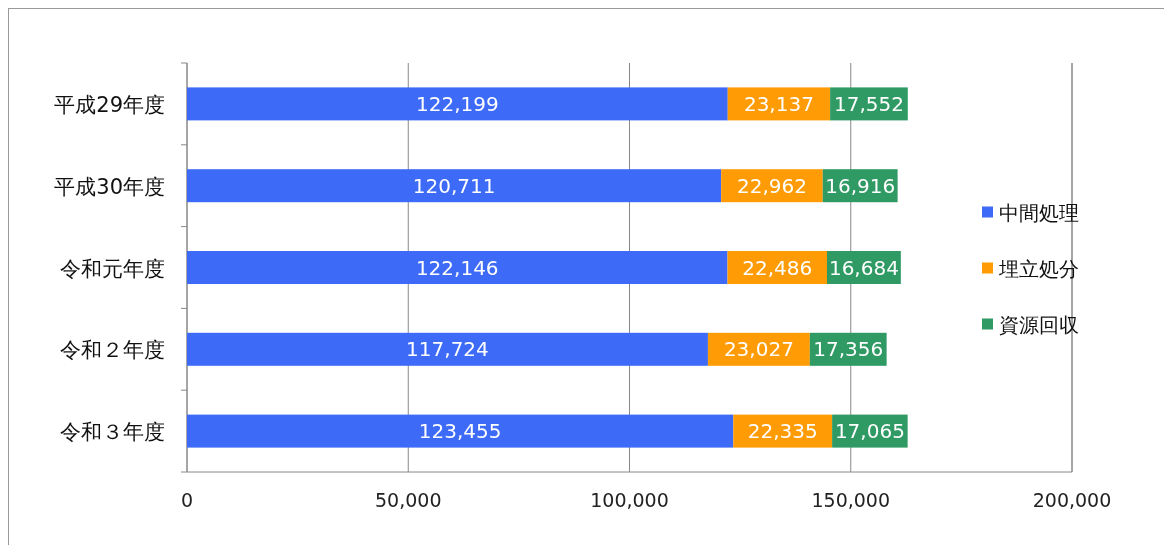 The image size is (1164, 545). What do you see at coordinates (778, 103) in the screenshot?
I see `data-label: 23,137` at bounding box center [778, 103].